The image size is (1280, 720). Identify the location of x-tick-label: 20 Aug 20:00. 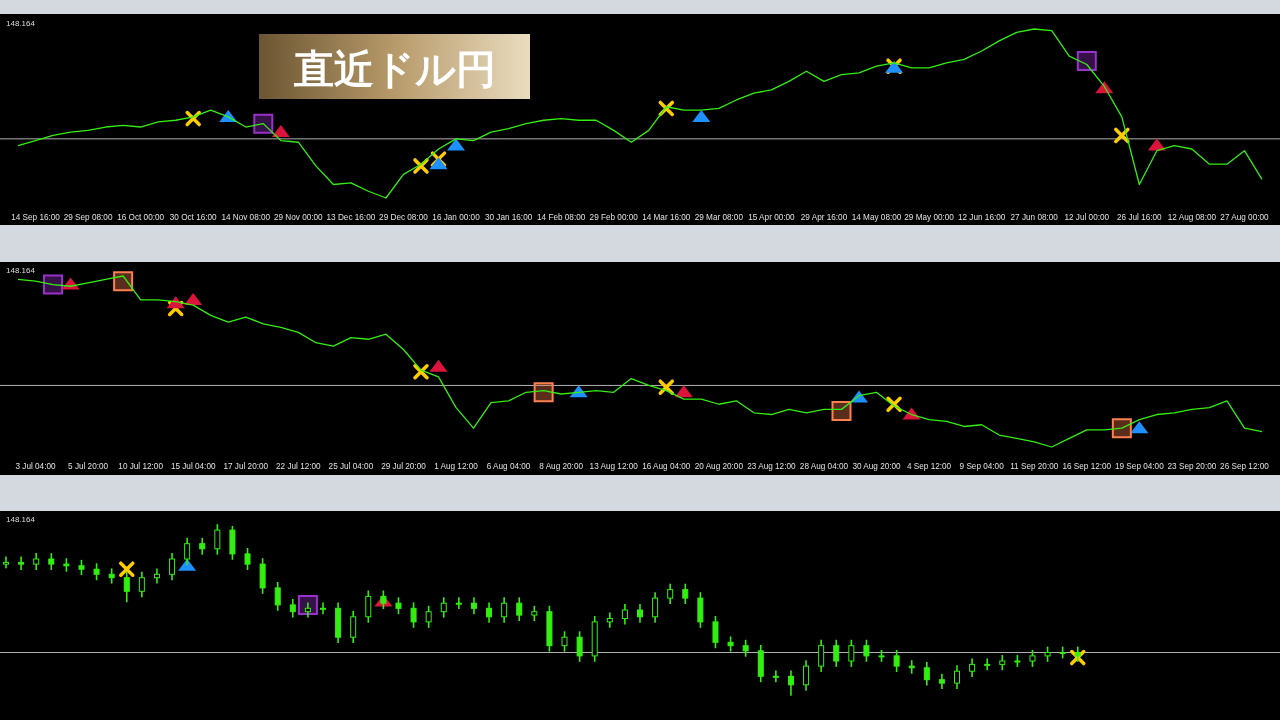
(719, 466).